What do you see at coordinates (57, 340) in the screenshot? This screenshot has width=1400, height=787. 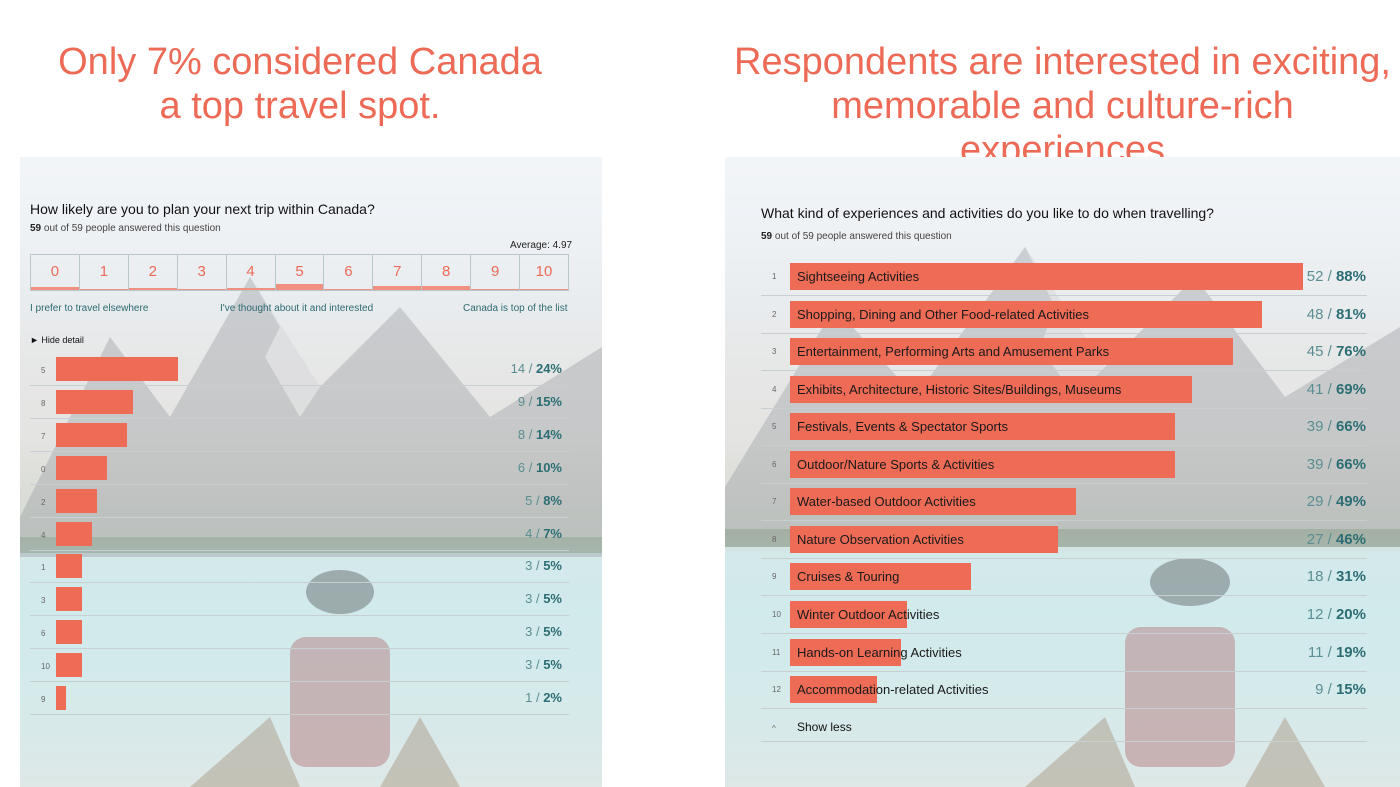 I see `hide-detail-toggle: ► Hide detail` at bounding box center [57, 340].